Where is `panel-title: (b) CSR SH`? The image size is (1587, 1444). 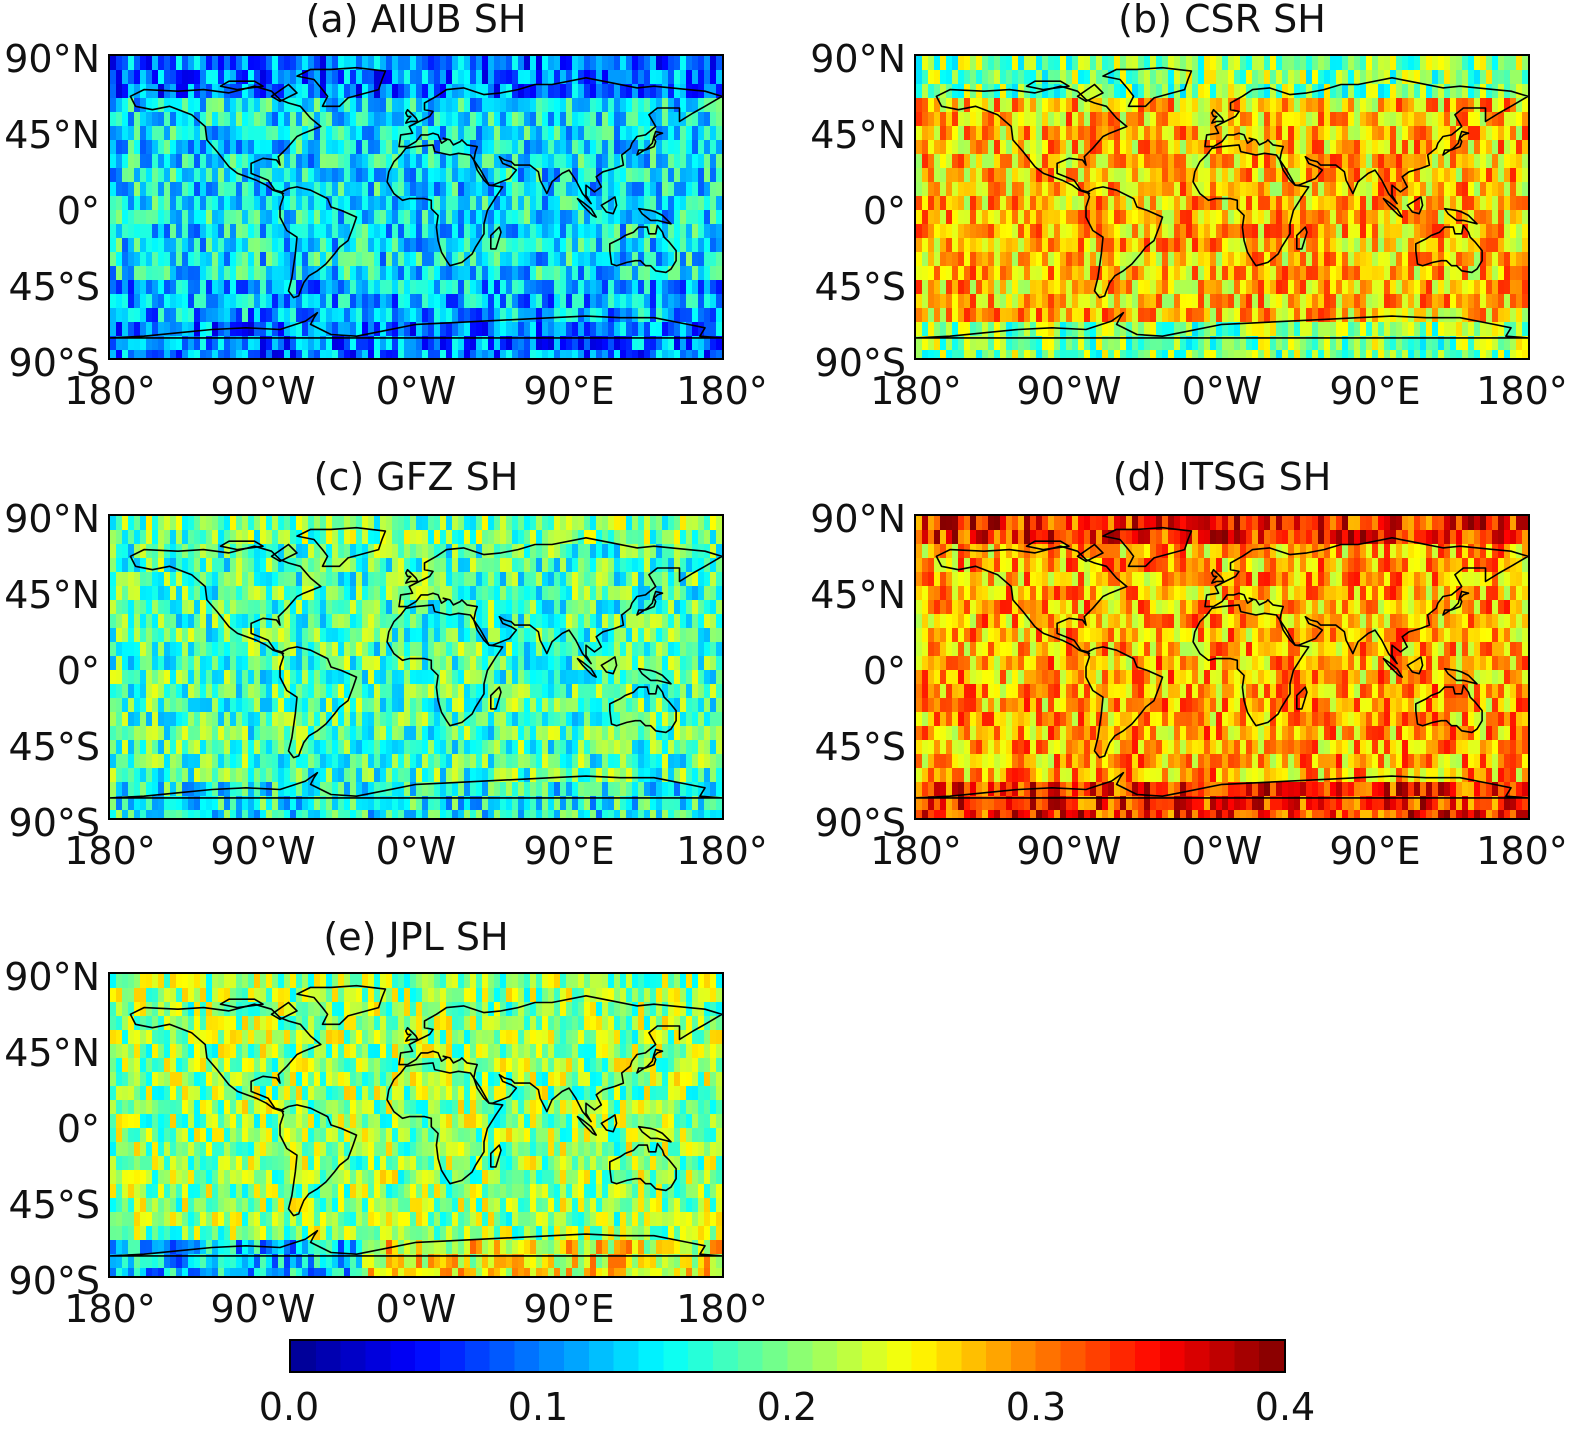 panel-title: (b) CSR SH is located at coordinates (1222, 20).